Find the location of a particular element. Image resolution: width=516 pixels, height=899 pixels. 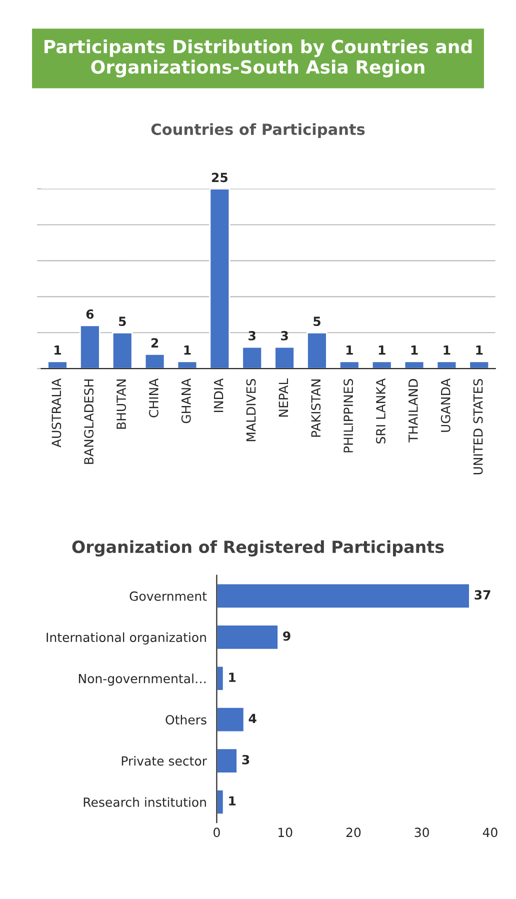

x-tick-label: CHINA is located at coordinates (153, 398).